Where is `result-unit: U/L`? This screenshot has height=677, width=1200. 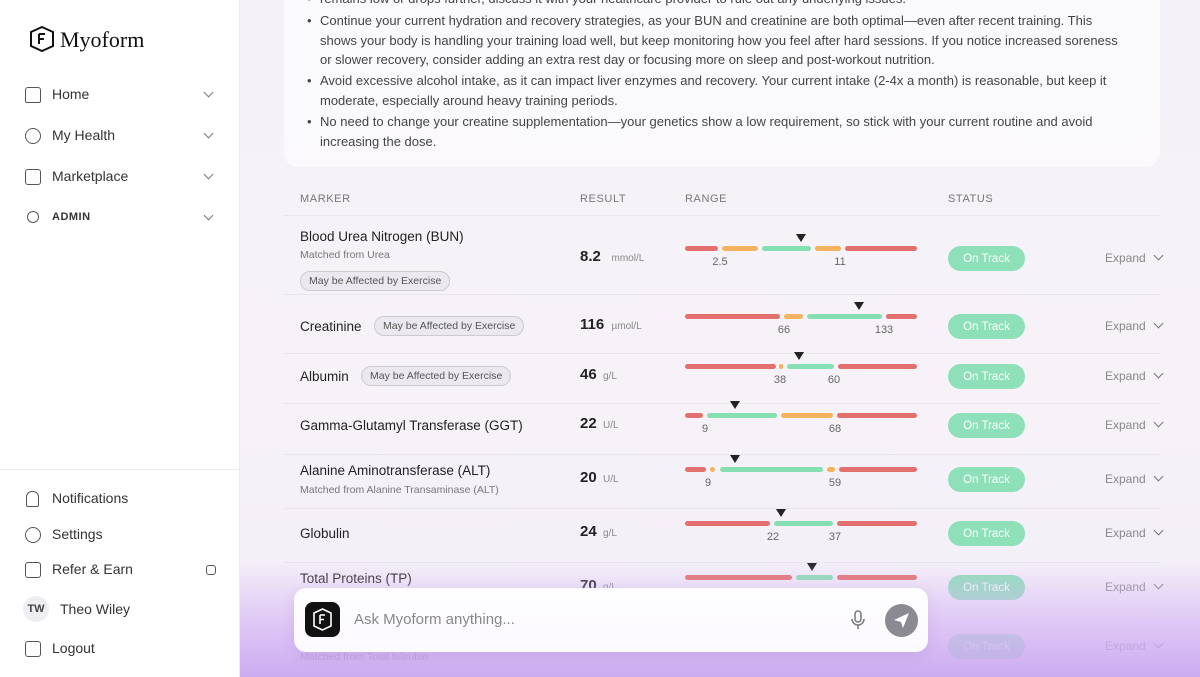
result-unit: U/L is located at coordinates (611, 479).